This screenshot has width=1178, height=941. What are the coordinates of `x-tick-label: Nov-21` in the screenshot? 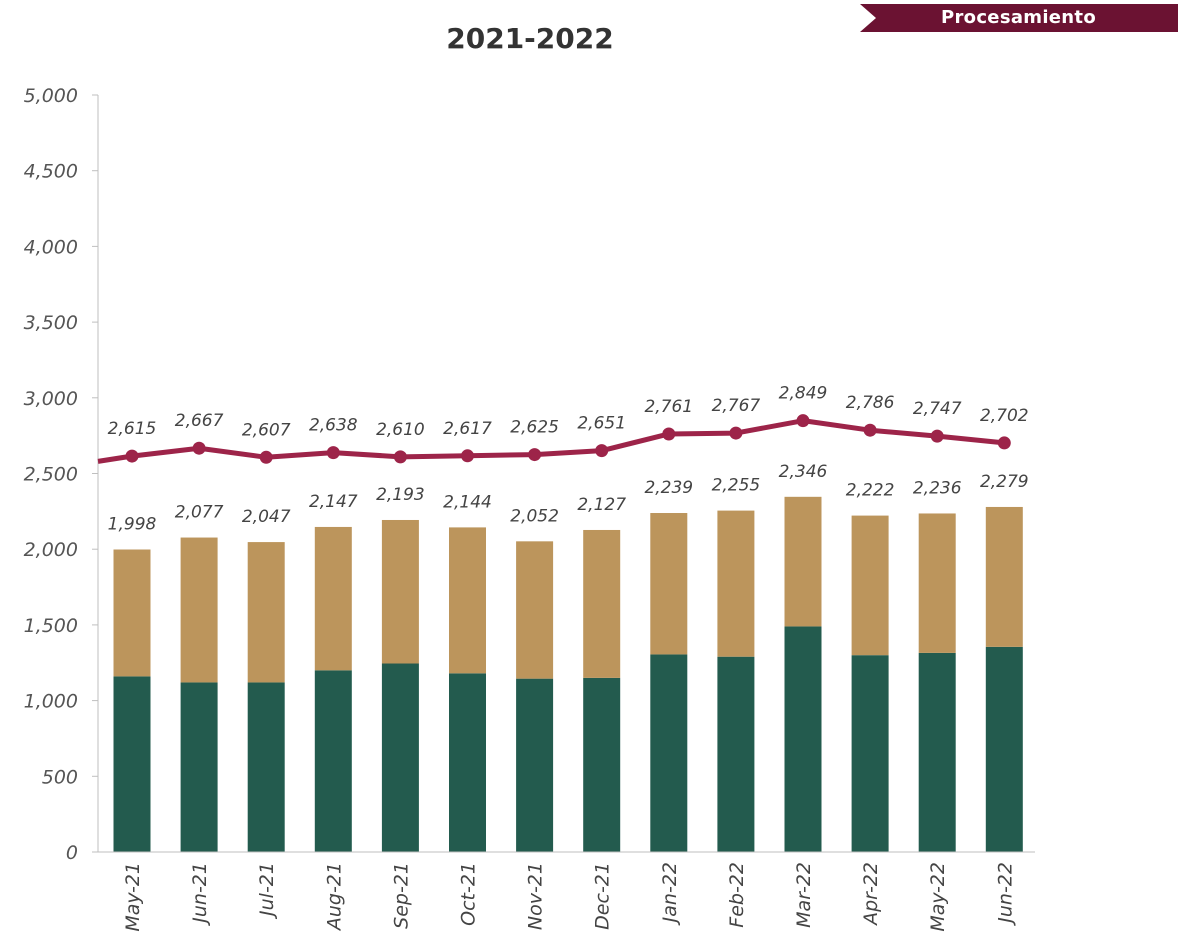 It's located at (536, 896).